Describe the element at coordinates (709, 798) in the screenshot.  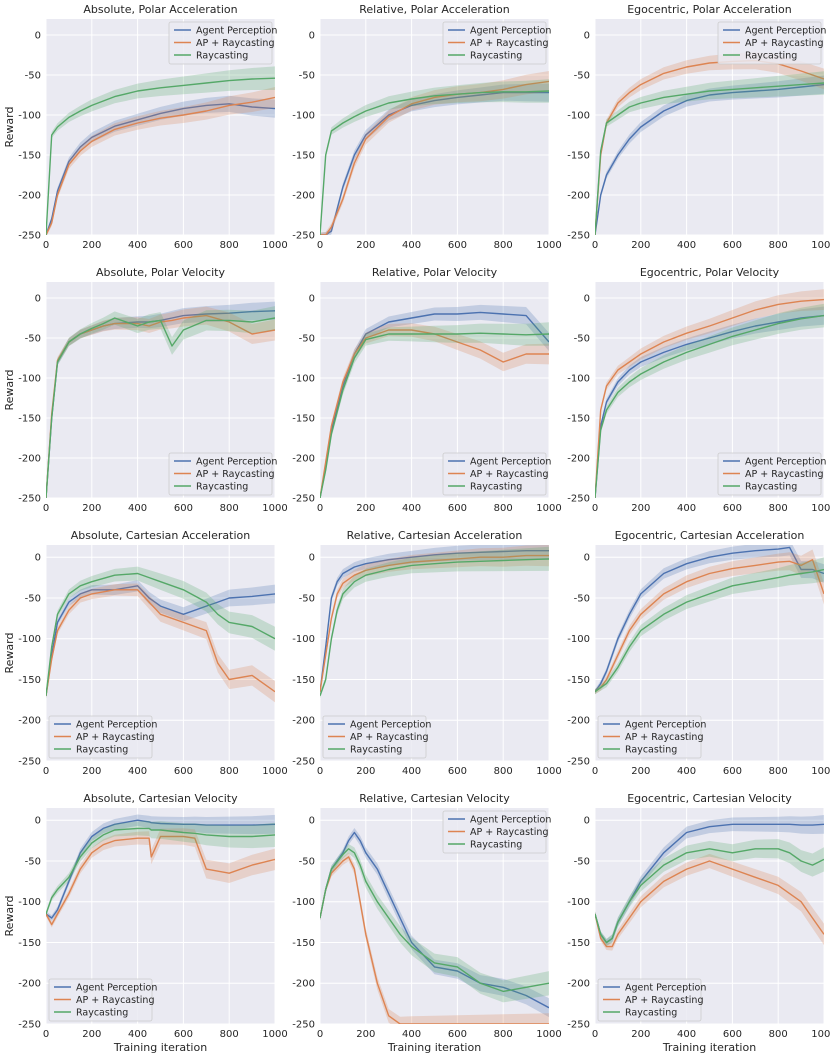
I see `chart-title: Egocentric, Cartesian Velocity` at that location.